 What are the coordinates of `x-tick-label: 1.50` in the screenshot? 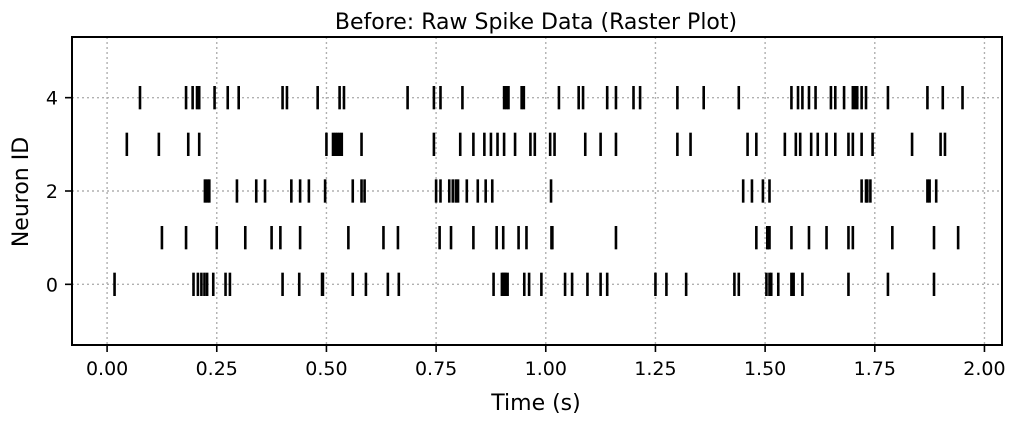 It's located at (765, 369).